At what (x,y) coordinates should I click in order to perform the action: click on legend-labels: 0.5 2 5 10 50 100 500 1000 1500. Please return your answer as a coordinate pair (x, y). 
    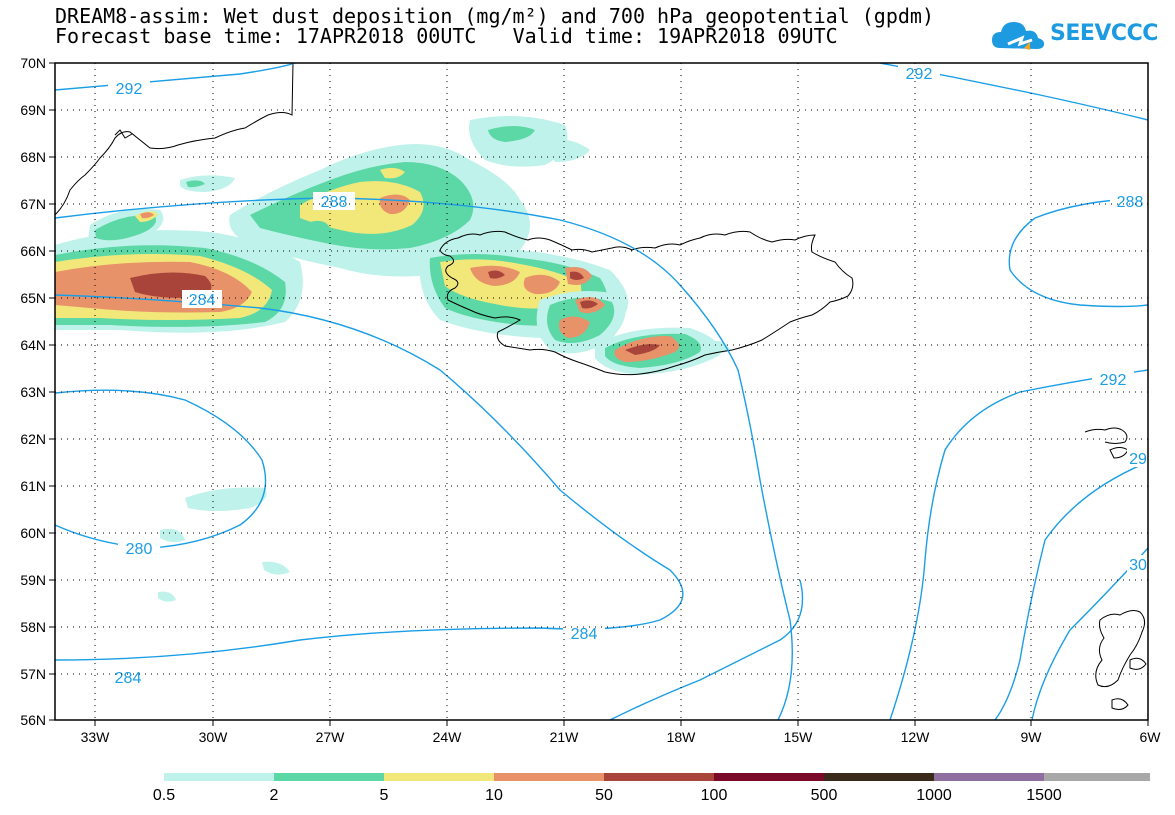
    Looking at the image, I should click on (607, 795).